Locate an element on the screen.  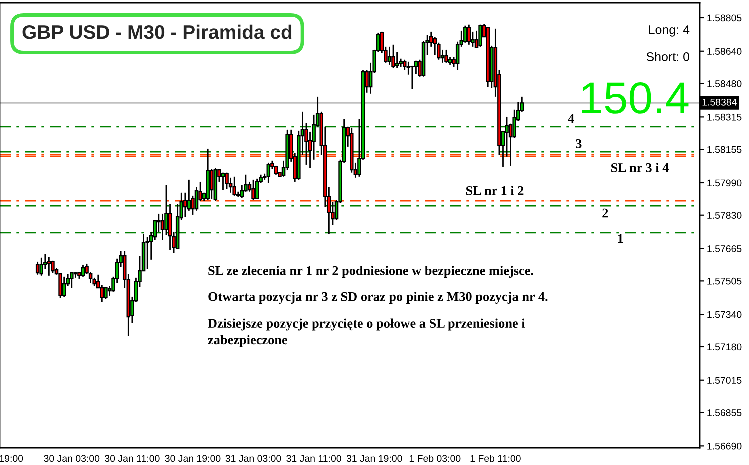
annotation: 150.4 is located at coordinates (635, 98).